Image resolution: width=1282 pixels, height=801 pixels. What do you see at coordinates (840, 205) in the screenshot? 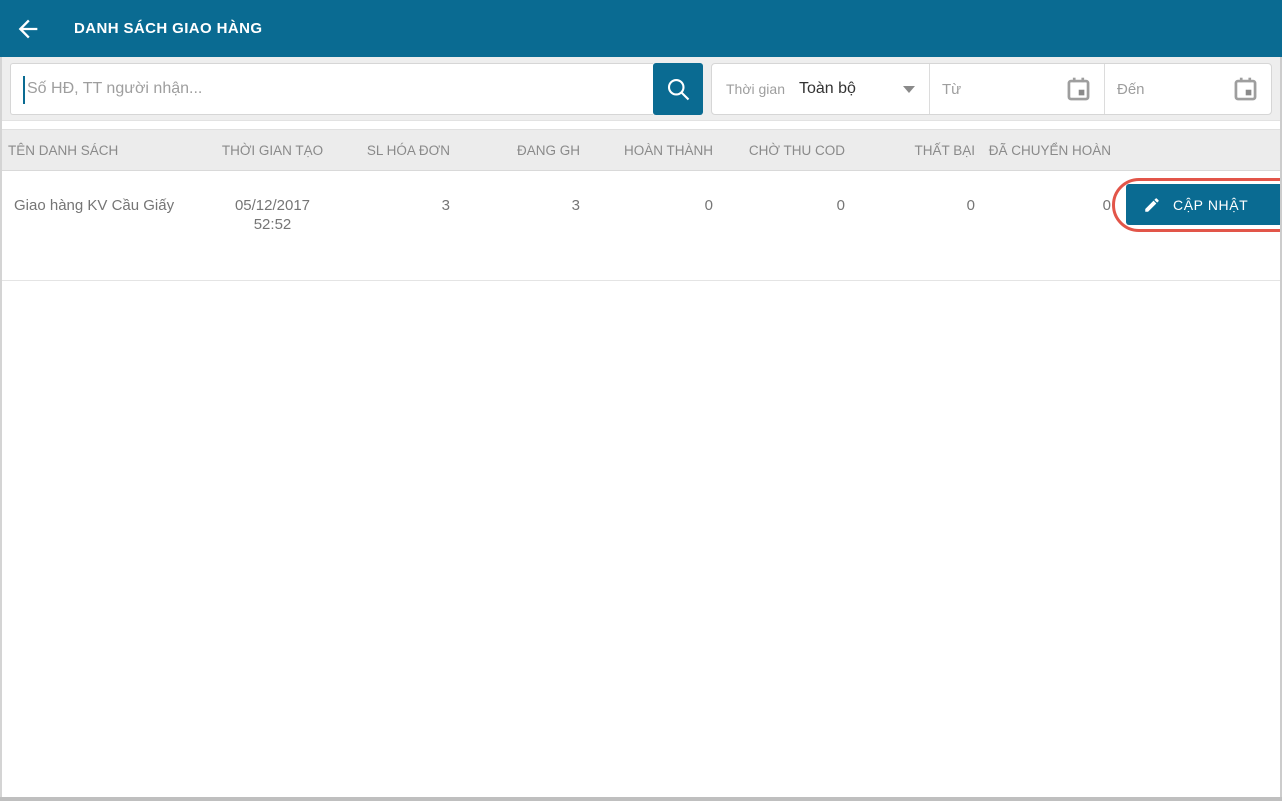
I see `cell-awaiting-cod: 0` at bounding box center [840, 205].